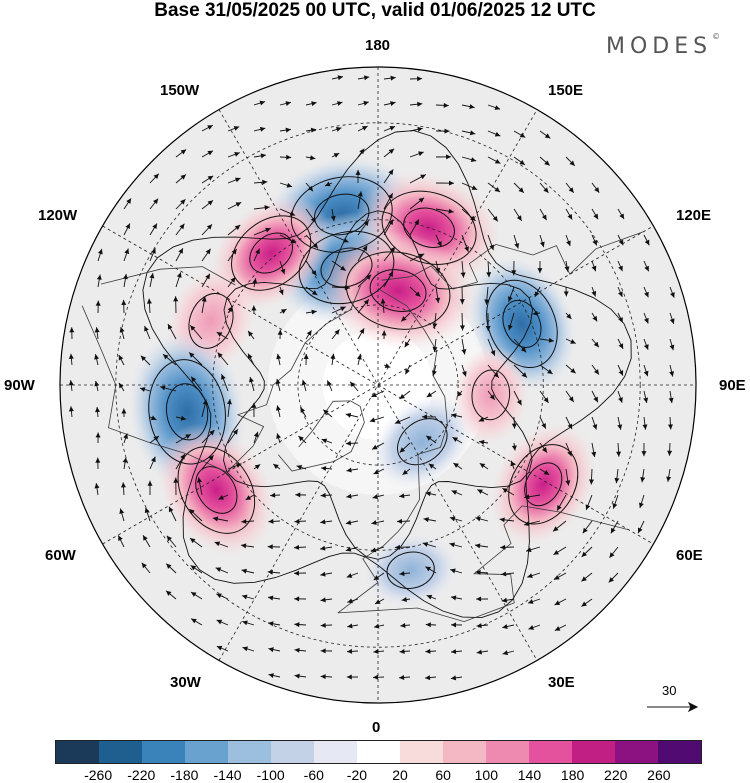 The height and width of the screenshot is (783, 750). Describe the element at coordinates (378, 45) in the screenshot. I see `lon-label-180: 180` at that location.